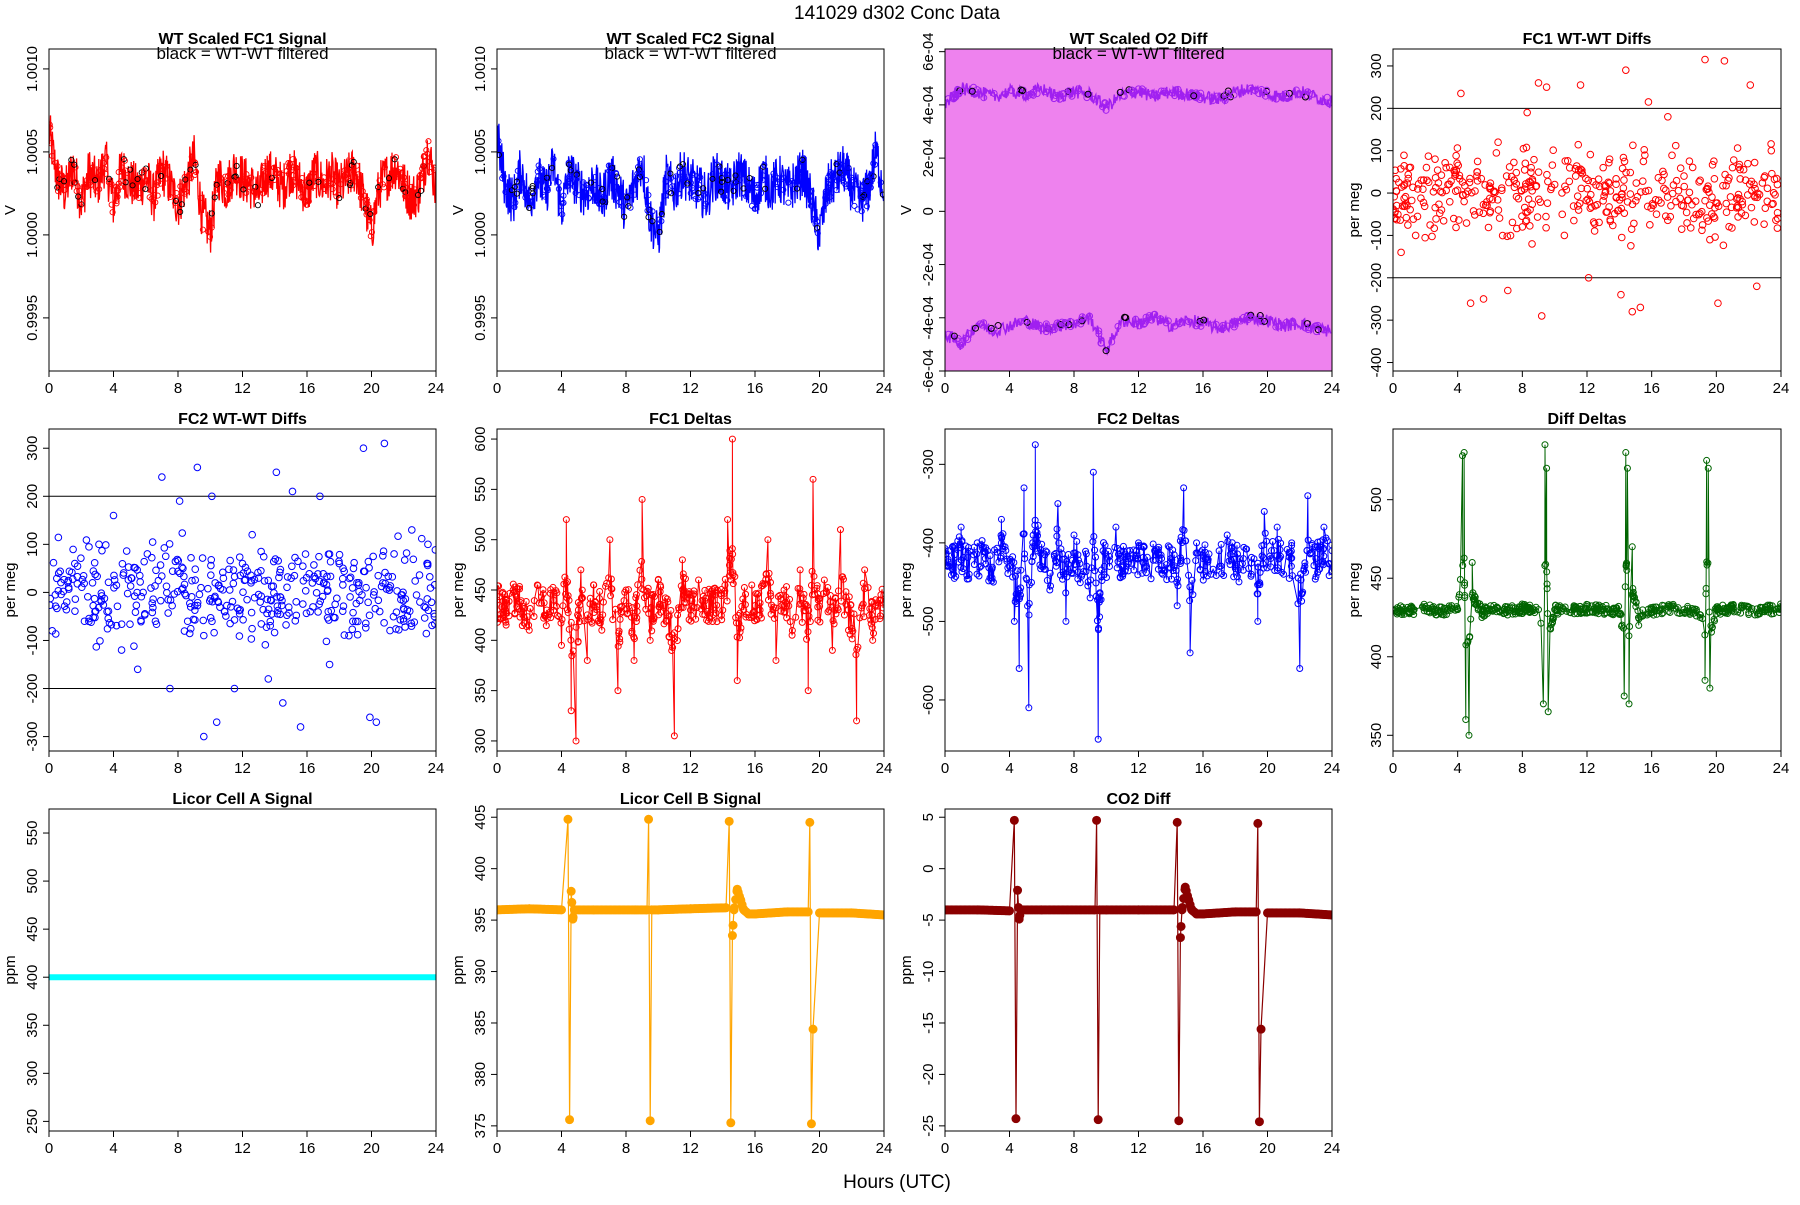  What do you see at coordinates (928, 211) in the screenshot?
I see `y-tick-label: 0` at bounding box center [928, 211].